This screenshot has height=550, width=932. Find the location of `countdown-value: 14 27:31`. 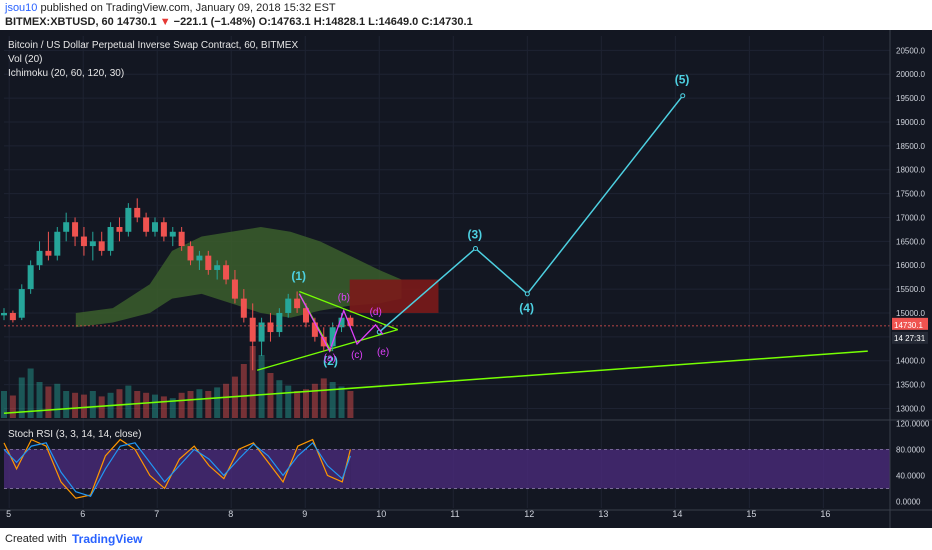

countdown-value: 14 27:31 is located at coordinates (910, 338).